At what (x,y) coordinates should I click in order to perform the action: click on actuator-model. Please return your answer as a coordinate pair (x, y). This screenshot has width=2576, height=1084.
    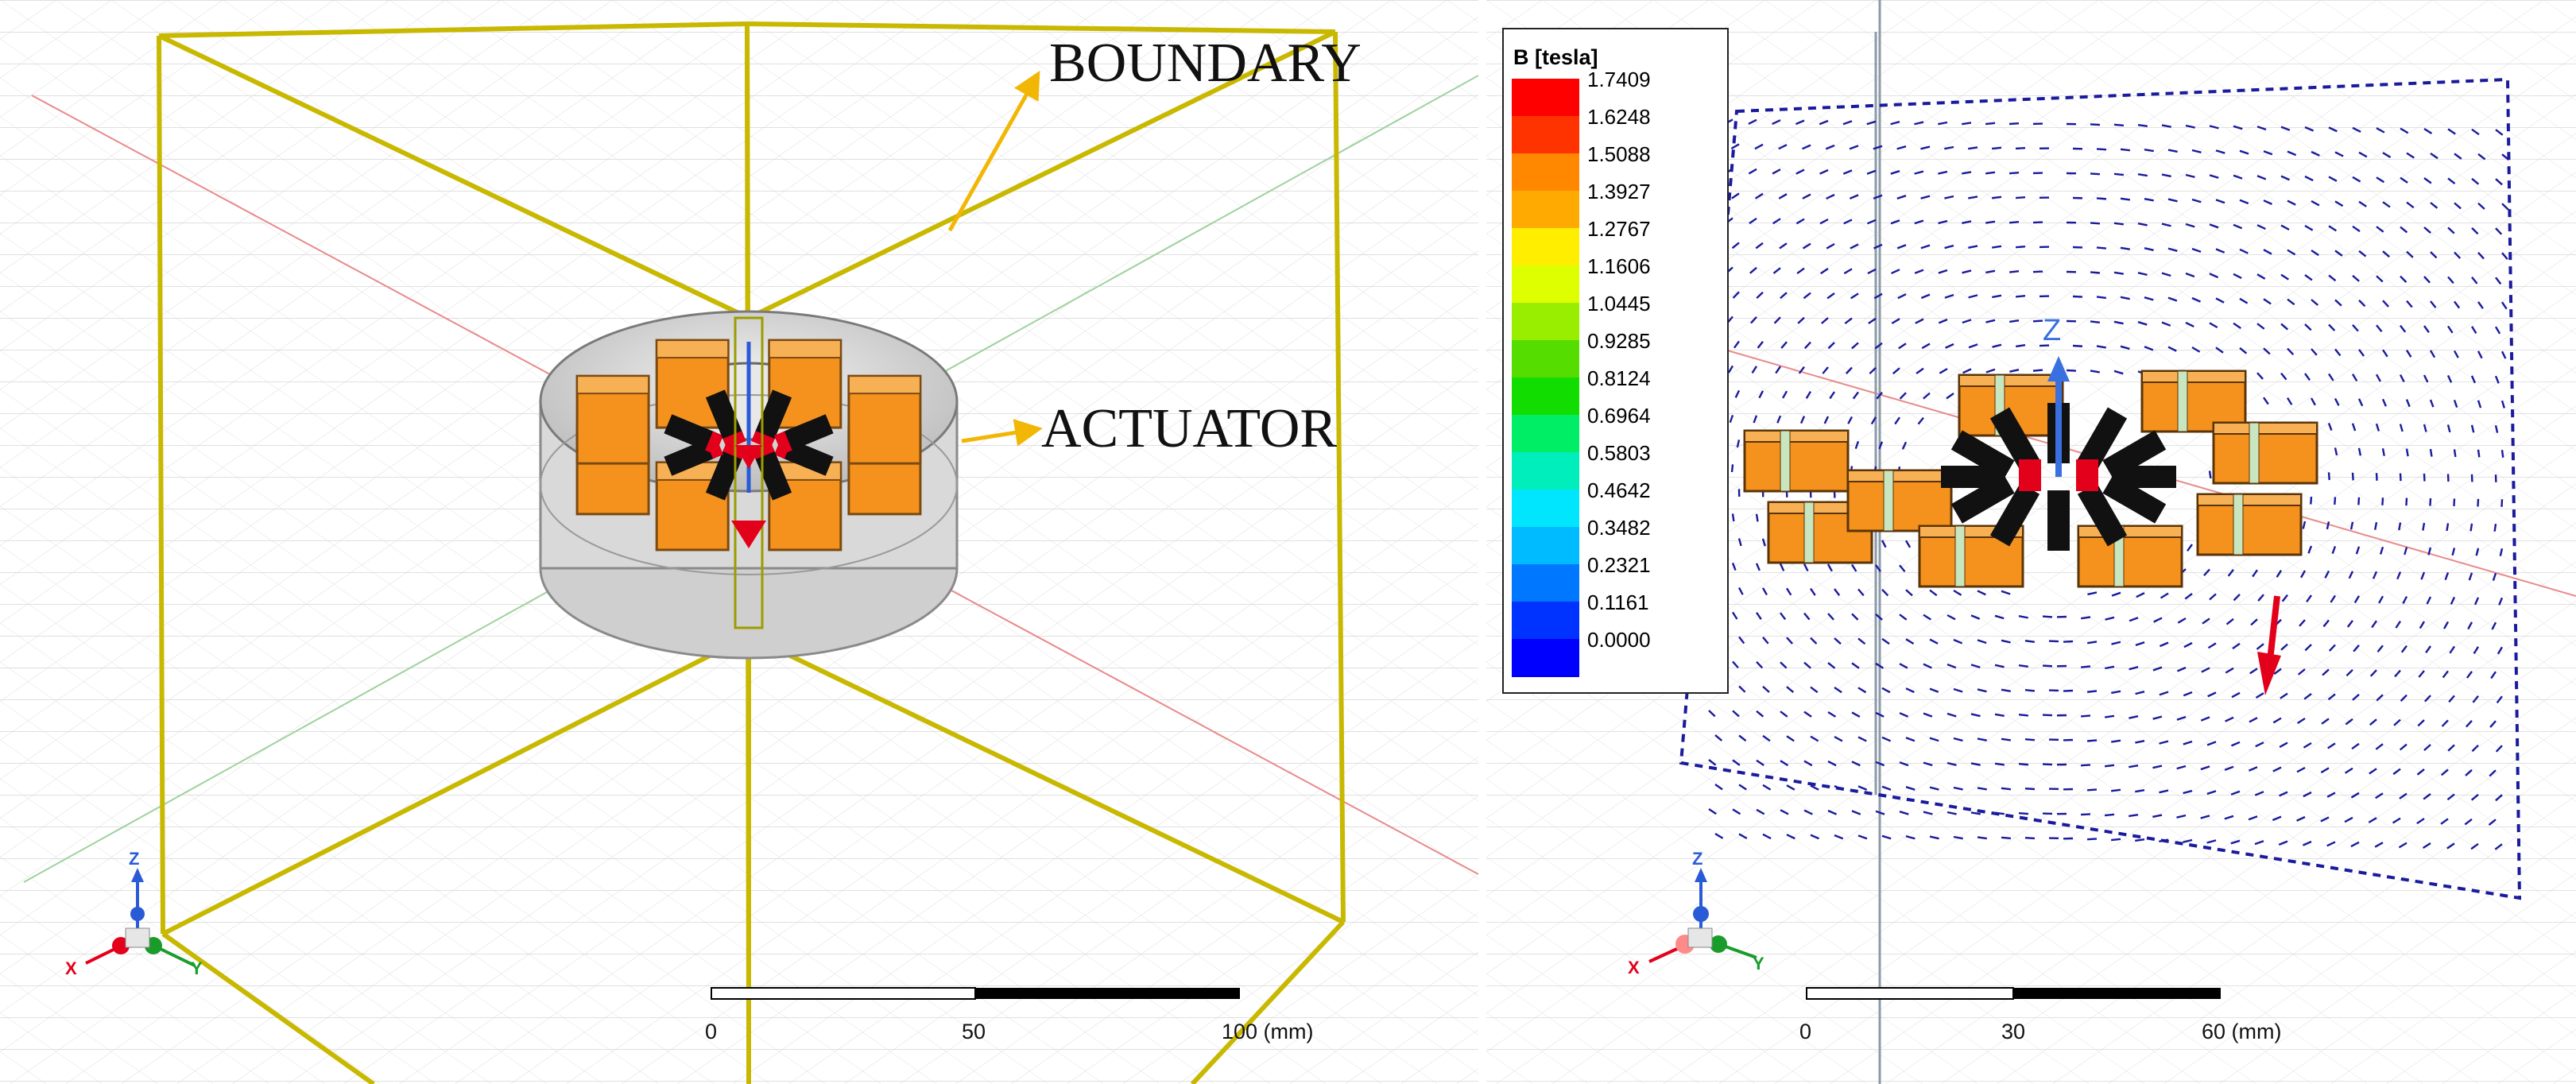
    Looking at the image, I should click on (749, 485).